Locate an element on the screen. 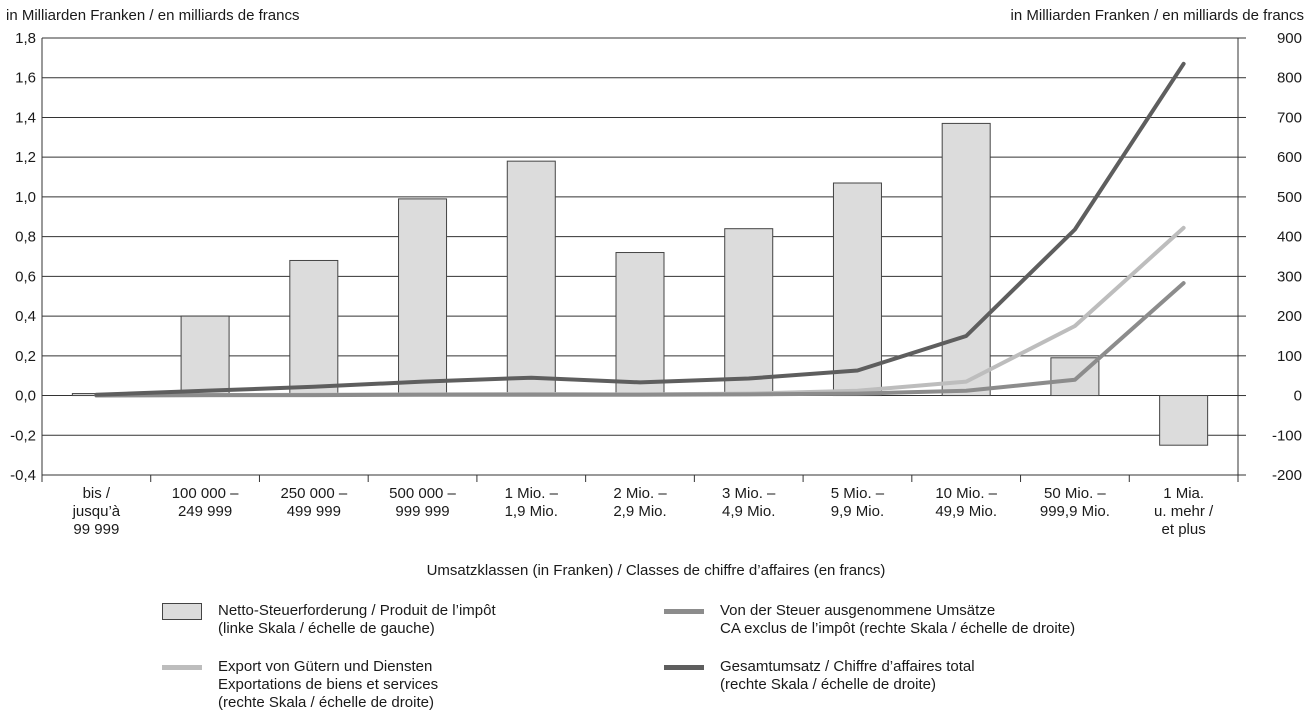  y-right-tick-label: 400 is located at coordinates (1289, 237).